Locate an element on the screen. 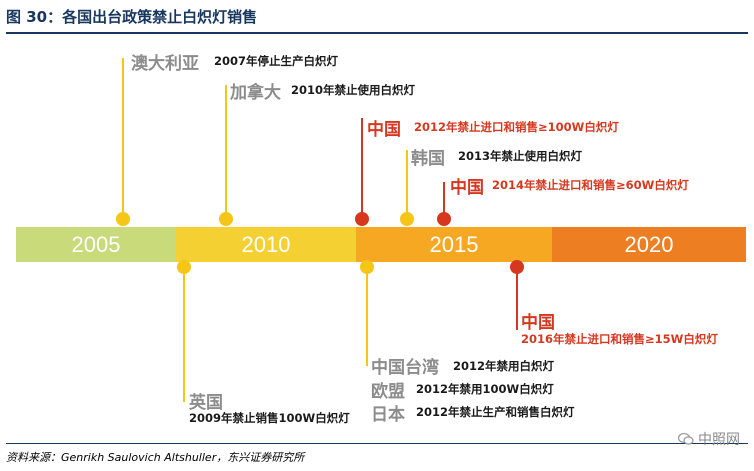 The image size is (754, 471). watermark: 中照网 is located at coordinates (708, 439).